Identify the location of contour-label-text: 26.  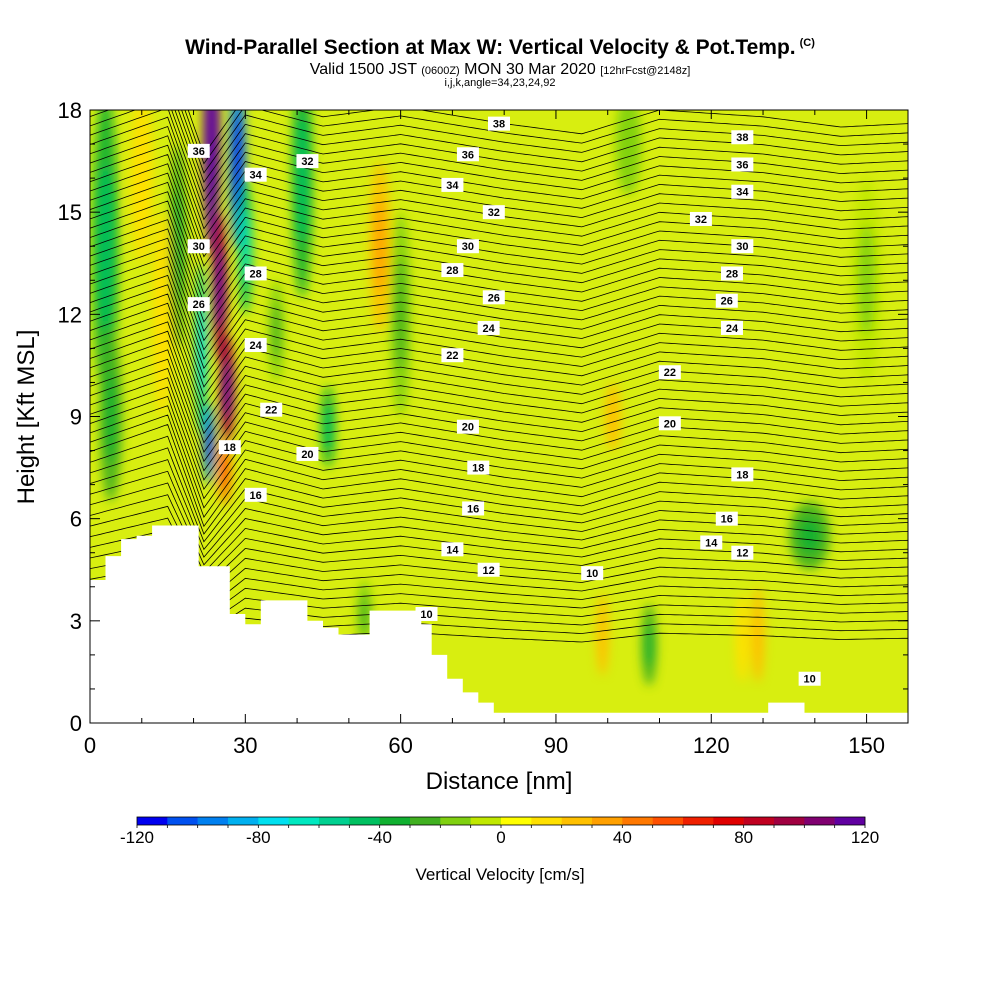
(494, 298).